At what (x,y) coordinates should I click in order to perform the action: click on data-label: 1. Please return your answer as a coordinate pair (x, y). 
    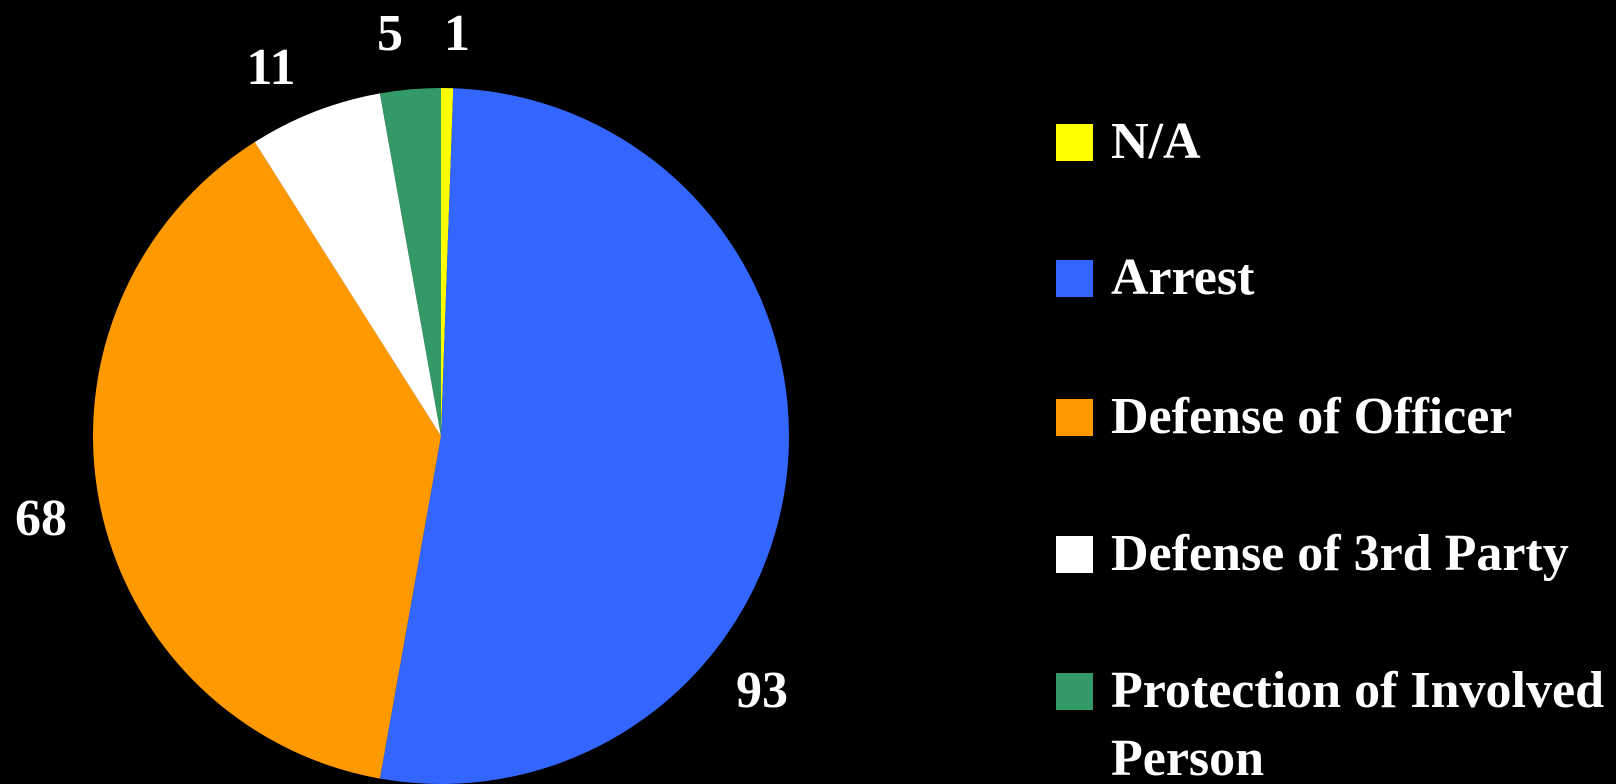
    Looking at the image, I should click on (457, 33).